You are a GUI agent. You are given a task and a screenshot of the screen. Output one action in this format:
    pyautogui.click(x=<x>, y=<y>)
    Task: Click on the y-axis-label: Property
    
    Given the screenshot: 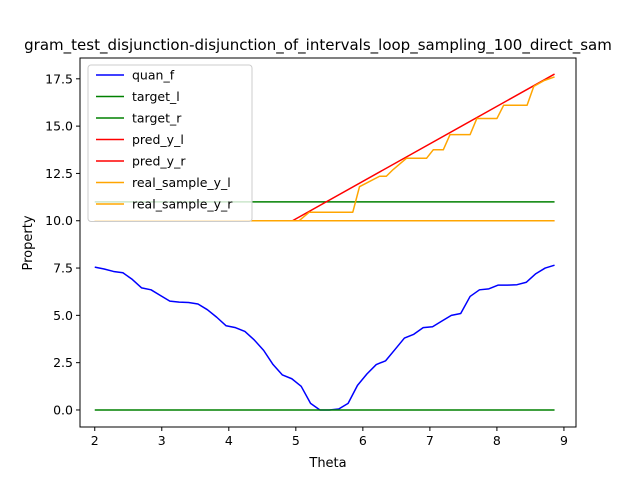 What is the action you would take?
    pyautogui.click(x=28, y=242)
    